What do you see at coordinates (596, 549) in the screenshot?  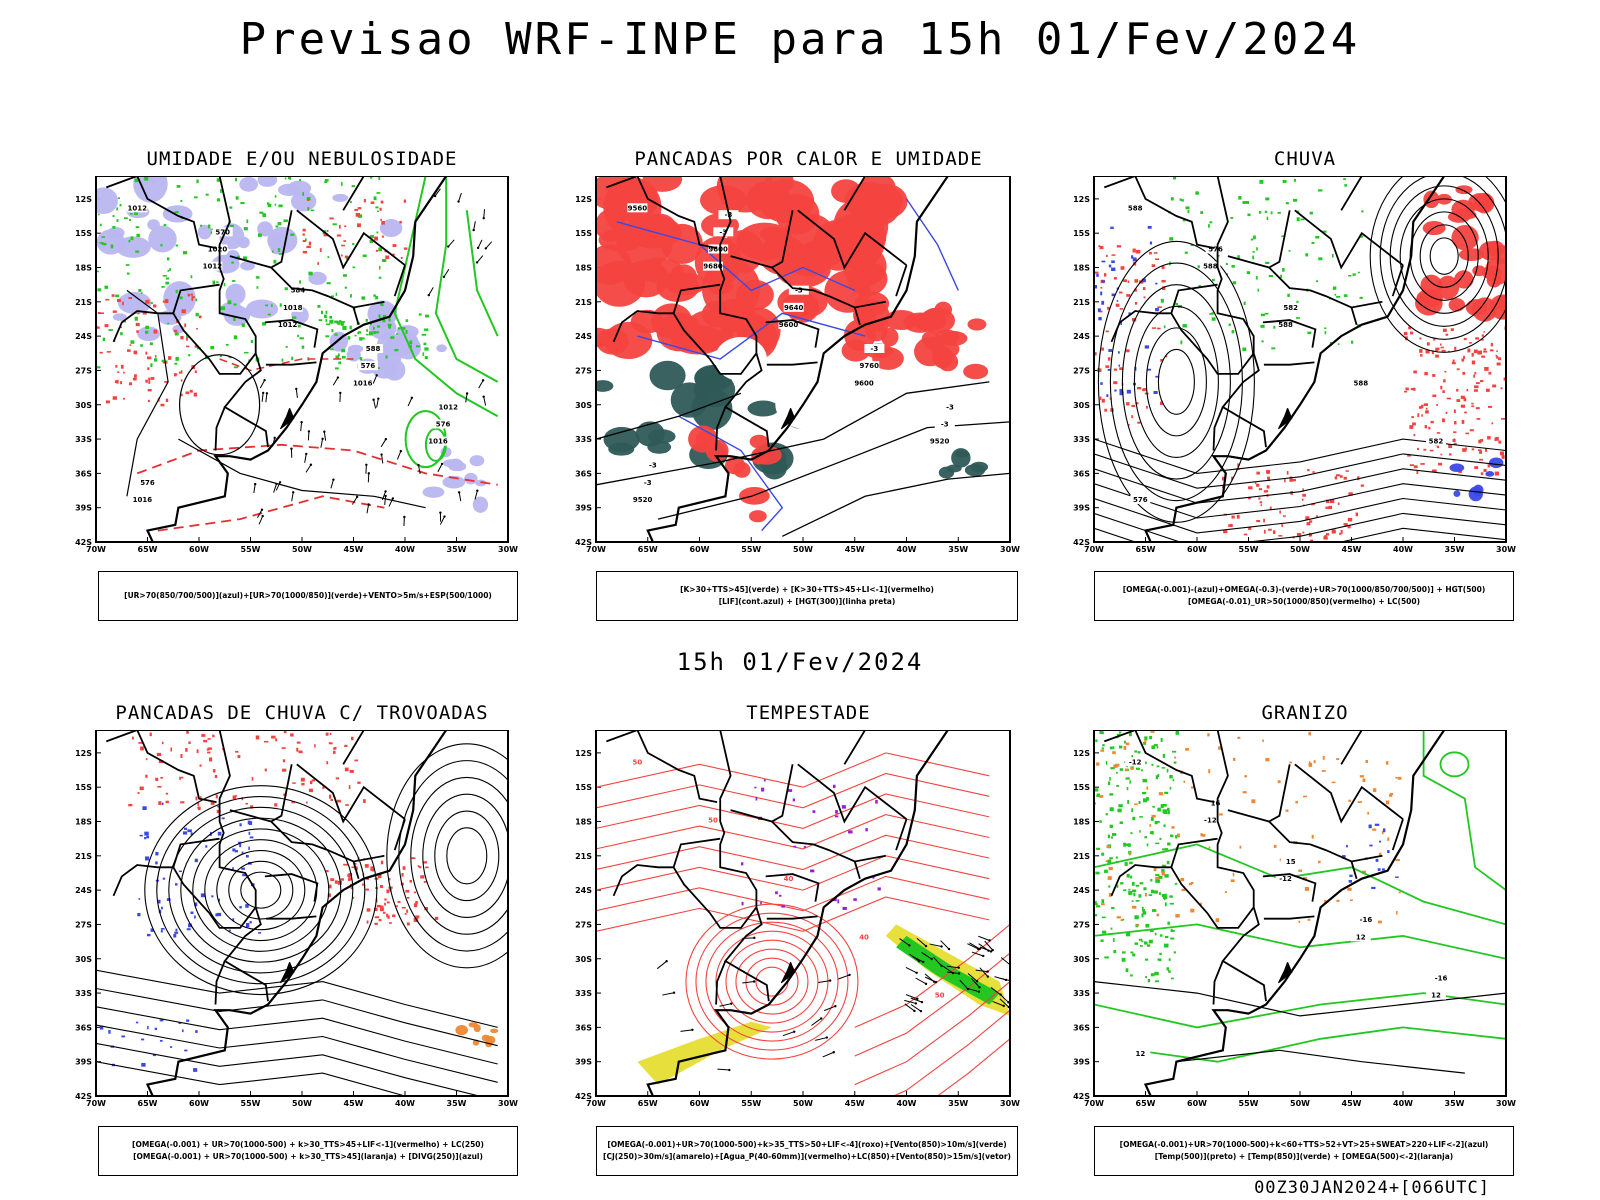 I see `x-tick-label: 70W` at bounding box center [596, 549].